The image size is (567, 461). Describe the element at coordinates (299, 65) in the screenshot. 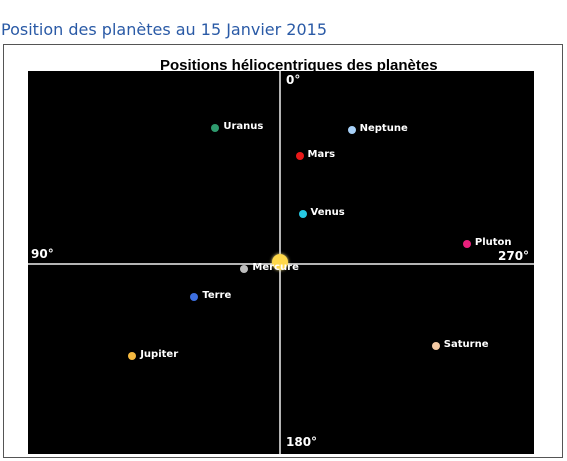

I see `chart-title: Positions héliocentriques des planètes` at that location.